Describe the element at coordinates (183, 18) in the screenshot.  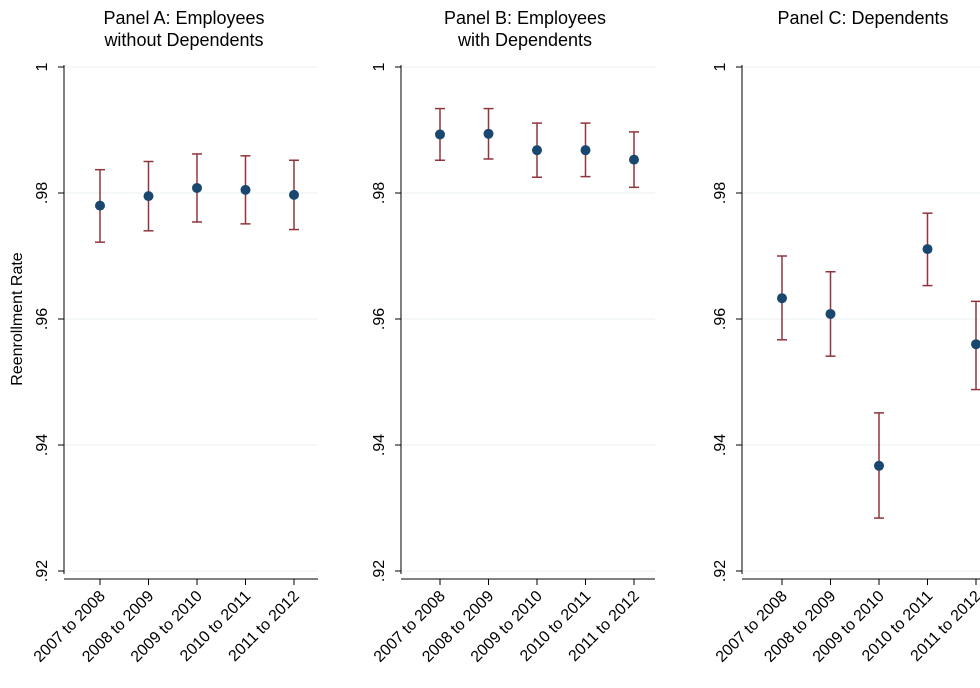
I see `panel-title: Panel A: Employees` at that location.